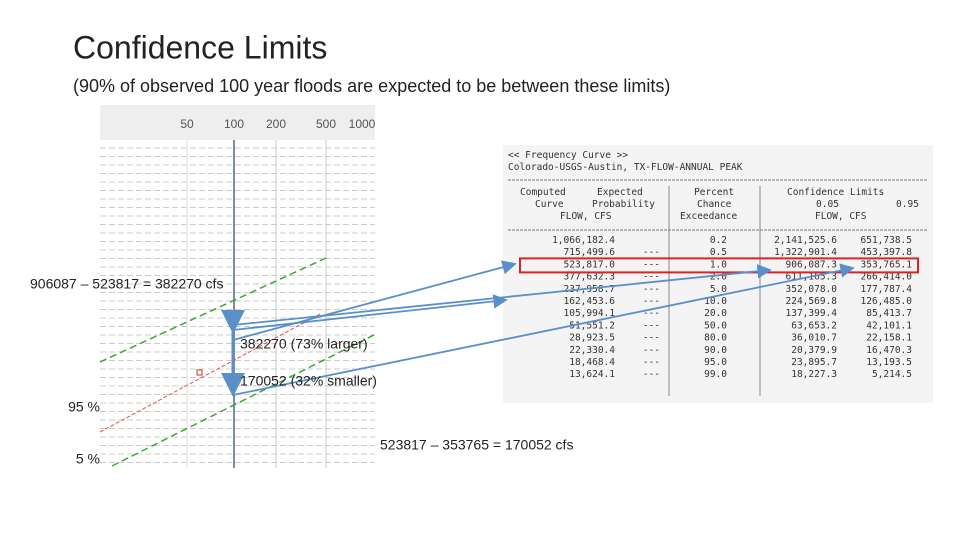  What do you see at coordinates (199, 372) in the screenshot?
I see `point` at bounding box center [199, 372].